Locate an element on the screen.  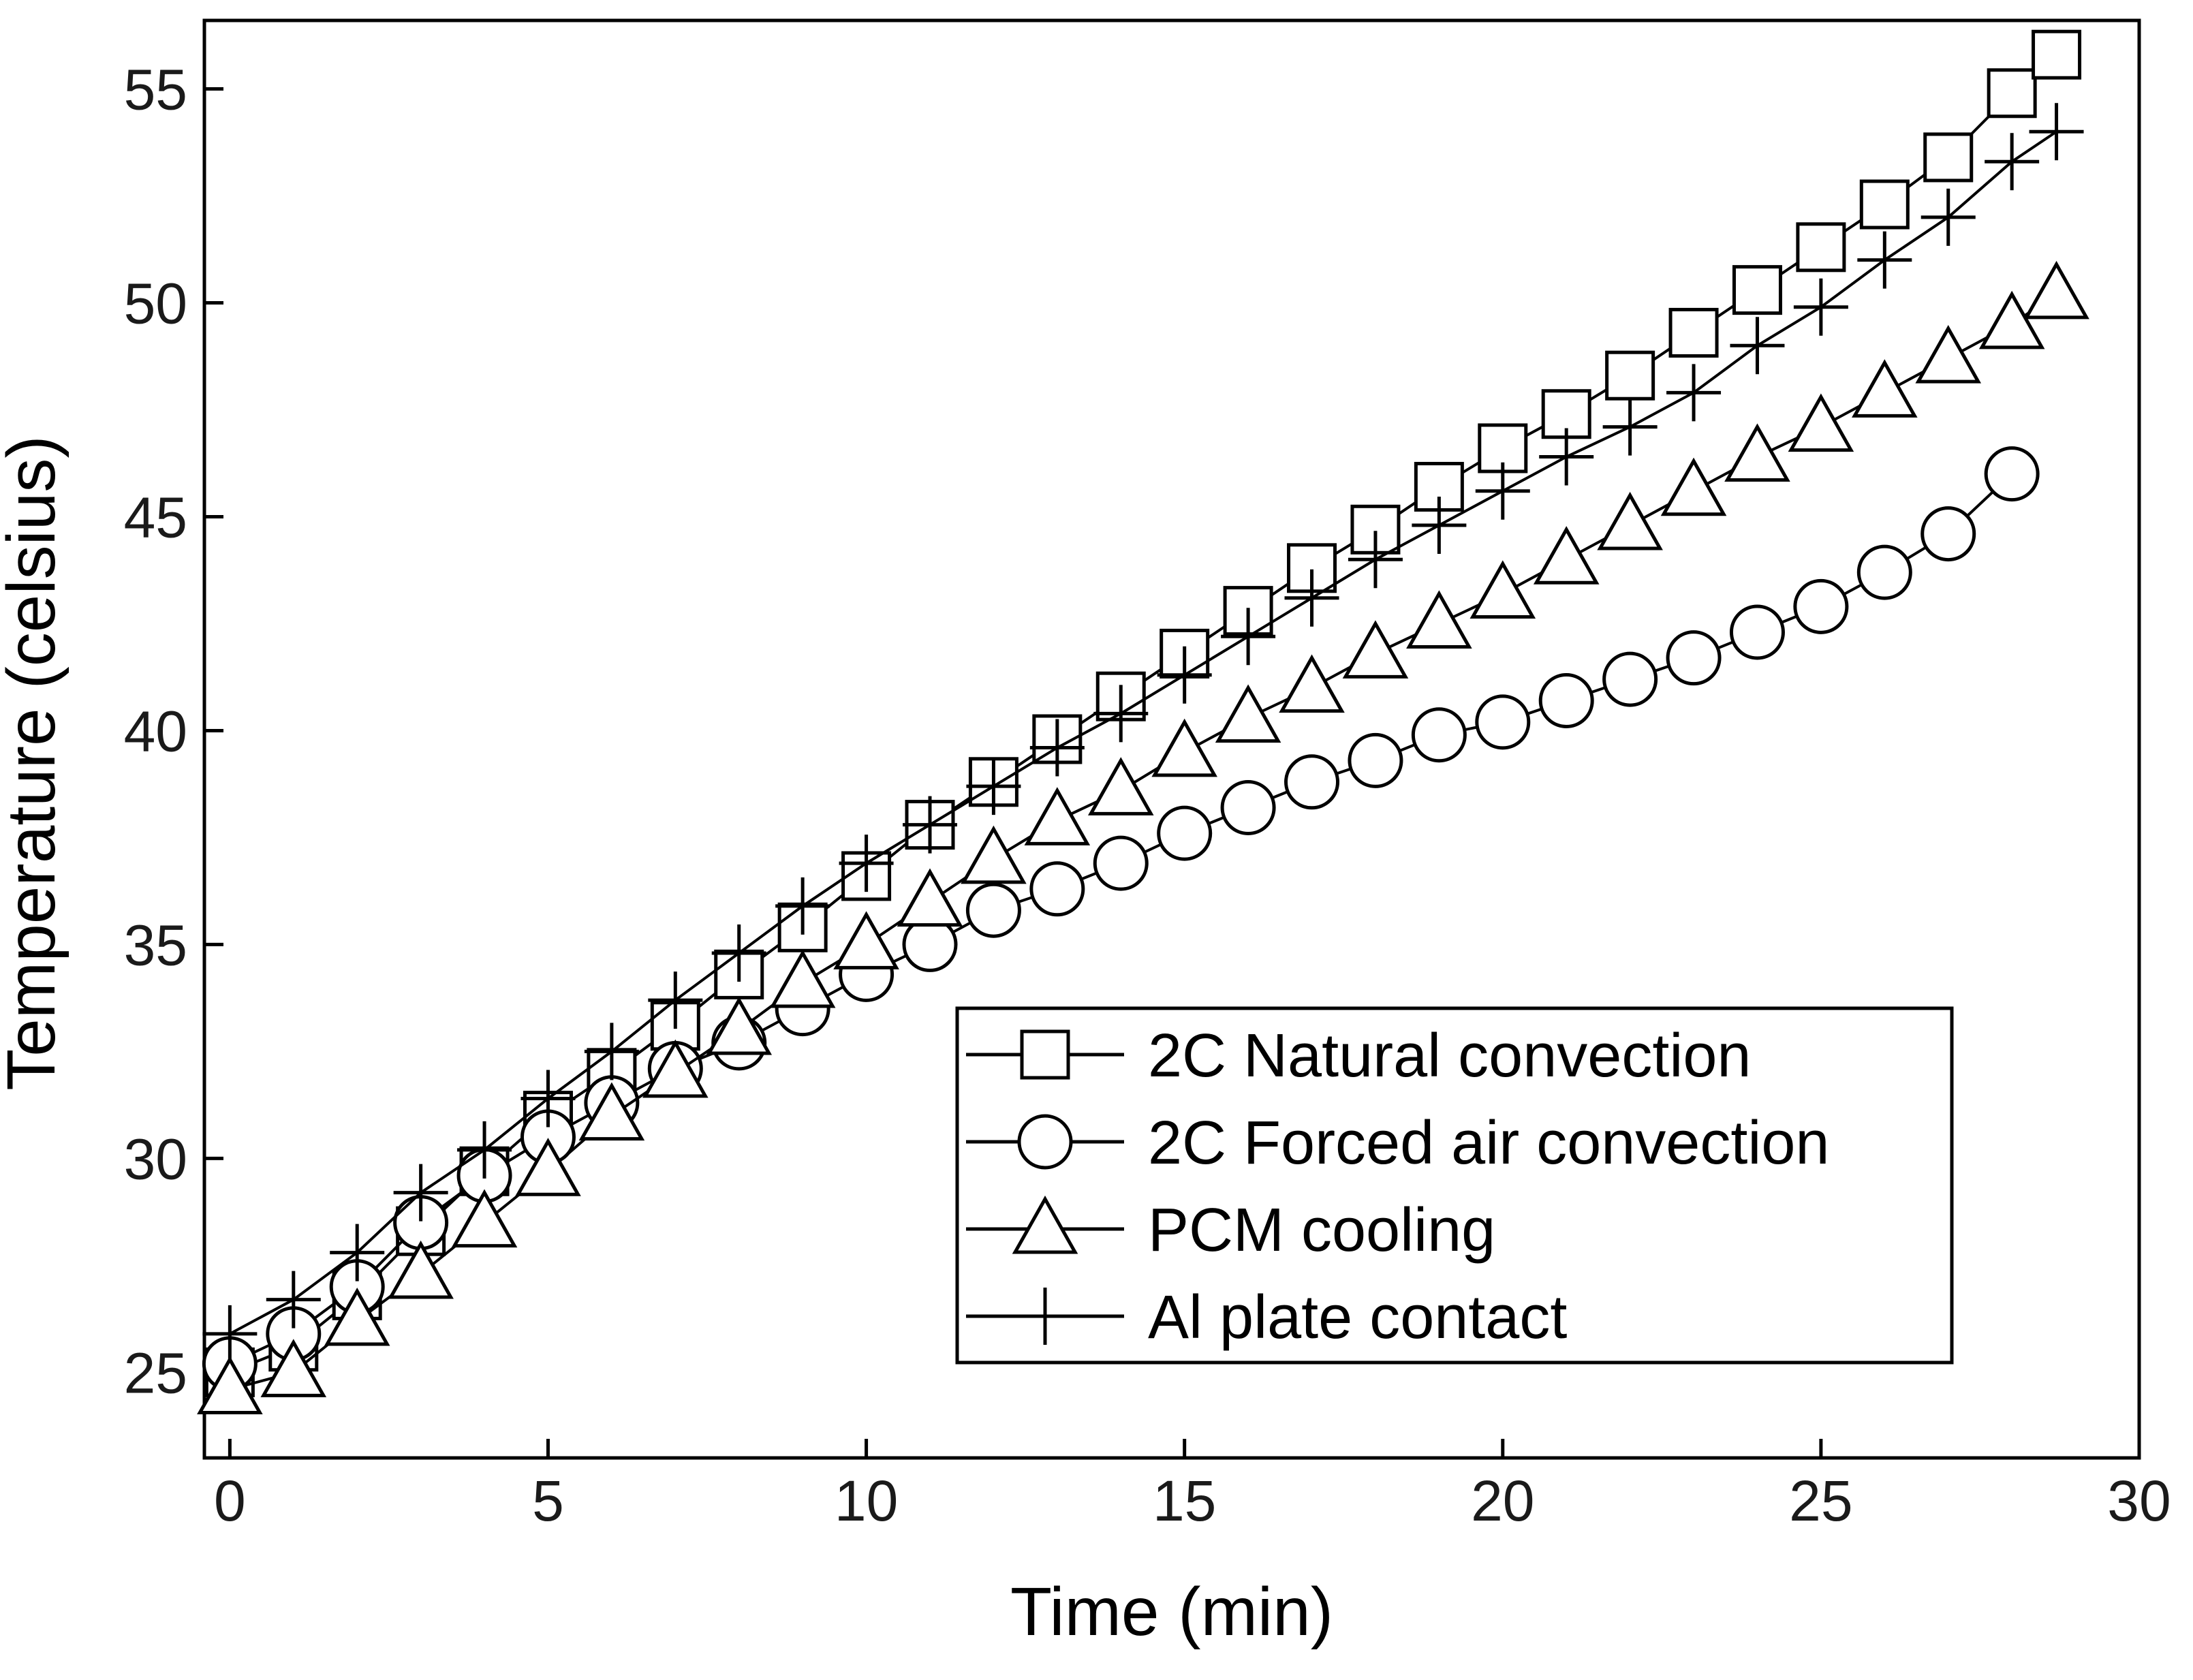
y-tick-label: 25 is located at coordinates (155, 1373).